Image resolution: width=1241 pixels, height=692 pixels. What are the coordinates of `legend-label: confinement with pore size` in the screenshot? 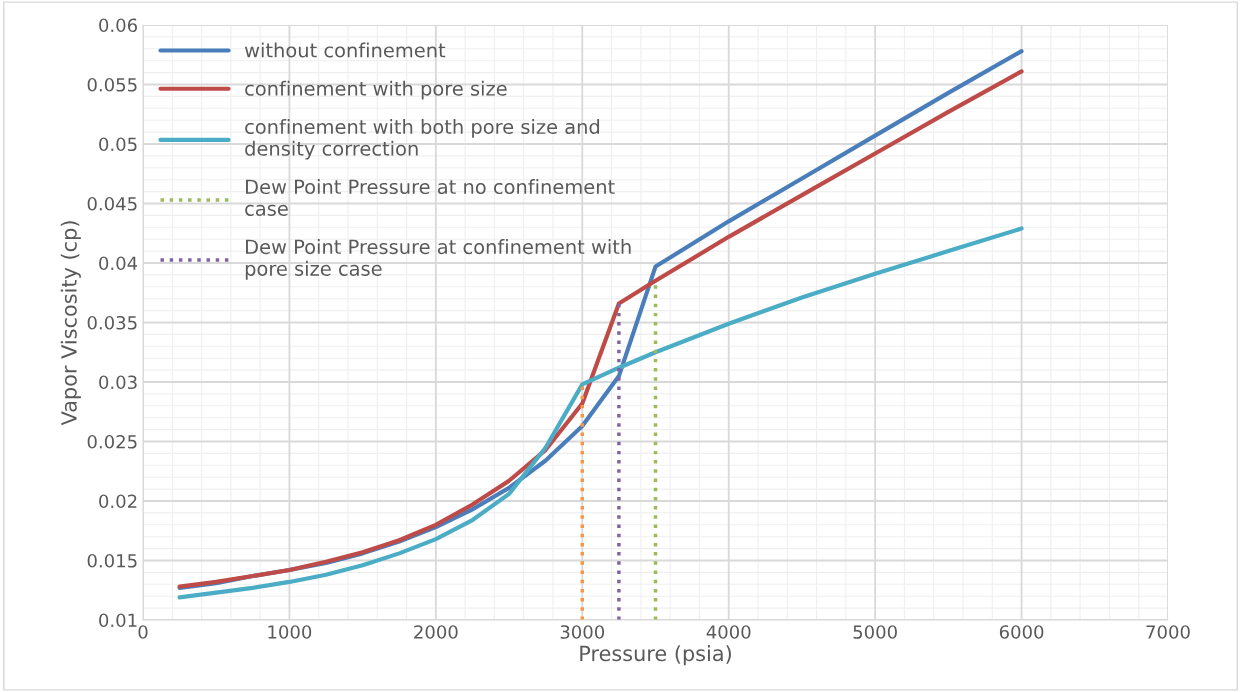 It's located at (376, 90).